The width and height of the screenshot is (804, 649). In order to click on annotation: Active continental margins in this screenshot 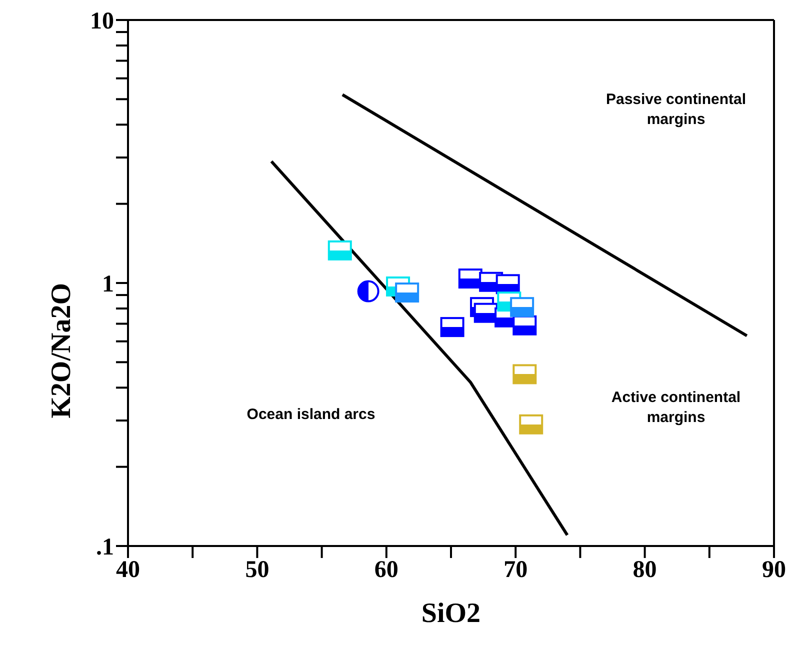, I will do `click(676, 408)`.